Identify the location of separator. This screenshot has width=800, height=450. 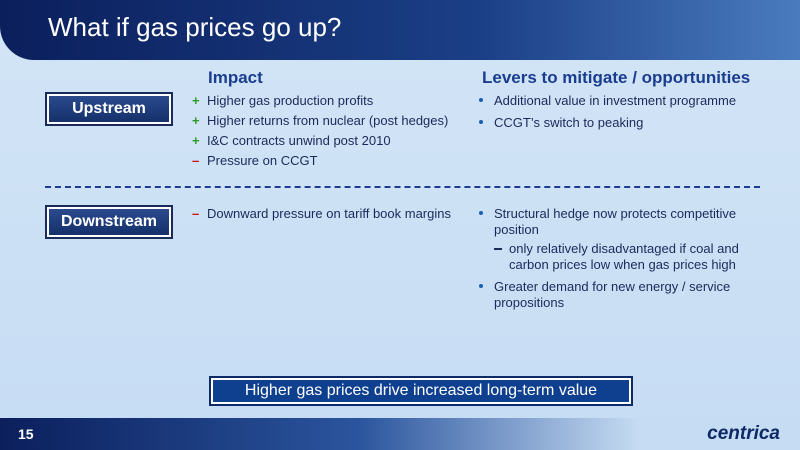
(402, 187).